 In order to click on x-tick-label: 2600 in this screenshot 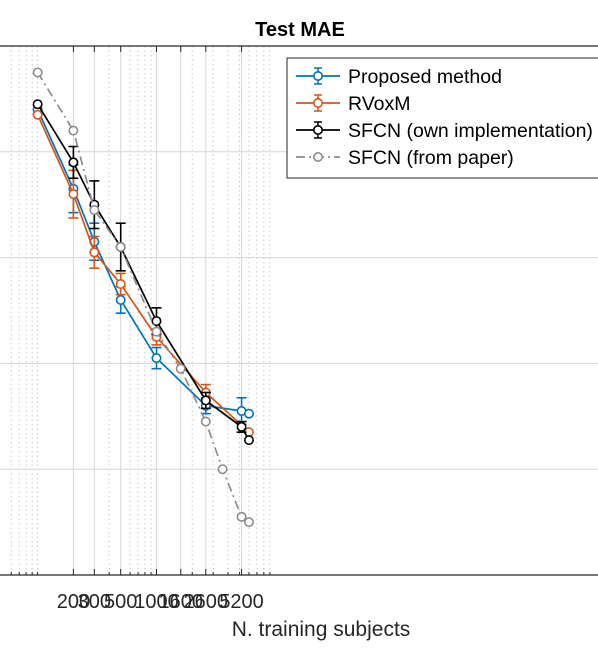, I will do `click(206, 602)`.